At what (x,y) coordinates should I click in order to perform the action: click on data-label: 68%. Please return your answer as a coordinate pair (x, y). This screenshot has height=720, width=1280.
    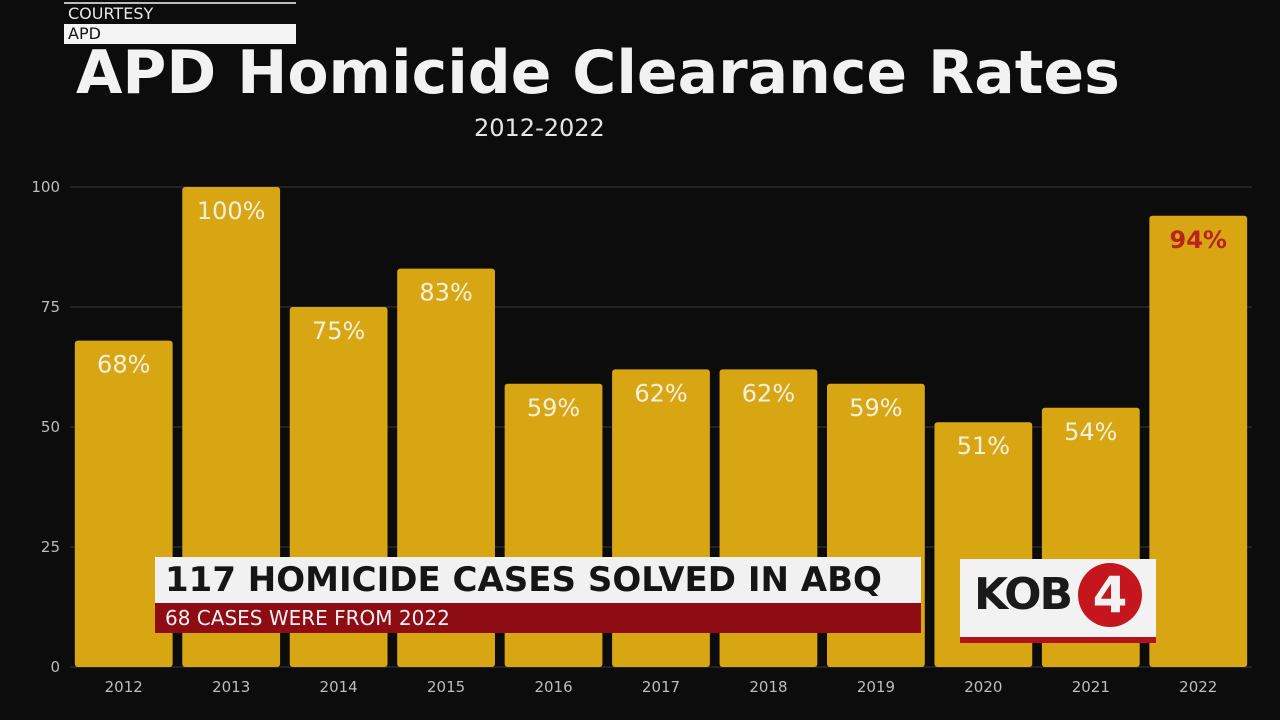
    Looking at the image, I should click on (123, 365).